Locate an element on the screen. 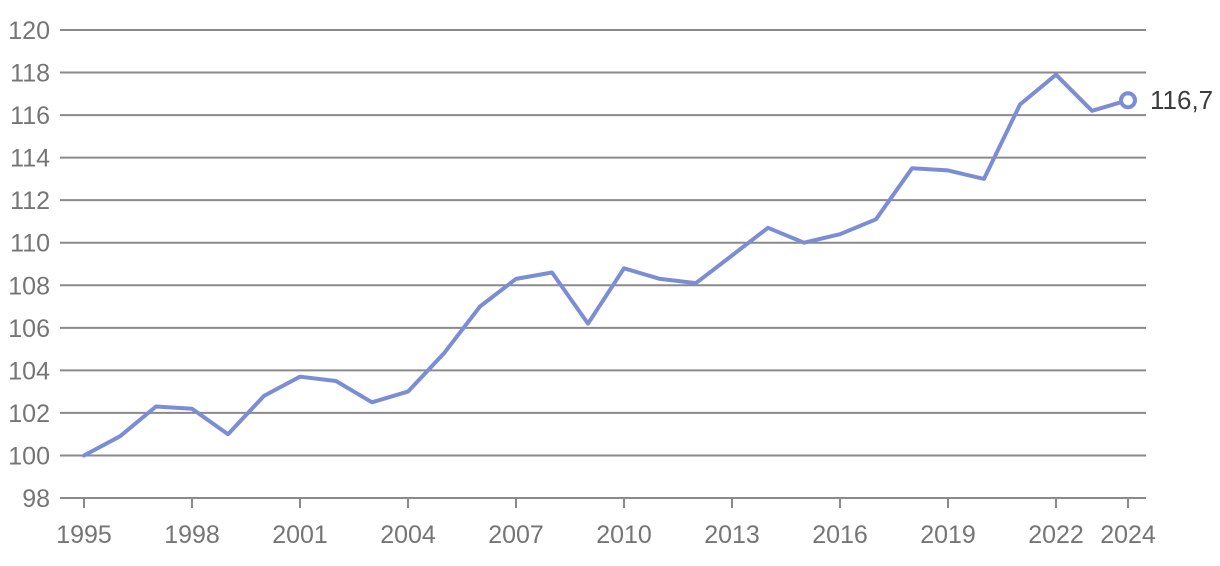 The height and width of the screenshot is (566, 1220). x-axis-tick-label: 1995 is located at coordinates (84, 535).